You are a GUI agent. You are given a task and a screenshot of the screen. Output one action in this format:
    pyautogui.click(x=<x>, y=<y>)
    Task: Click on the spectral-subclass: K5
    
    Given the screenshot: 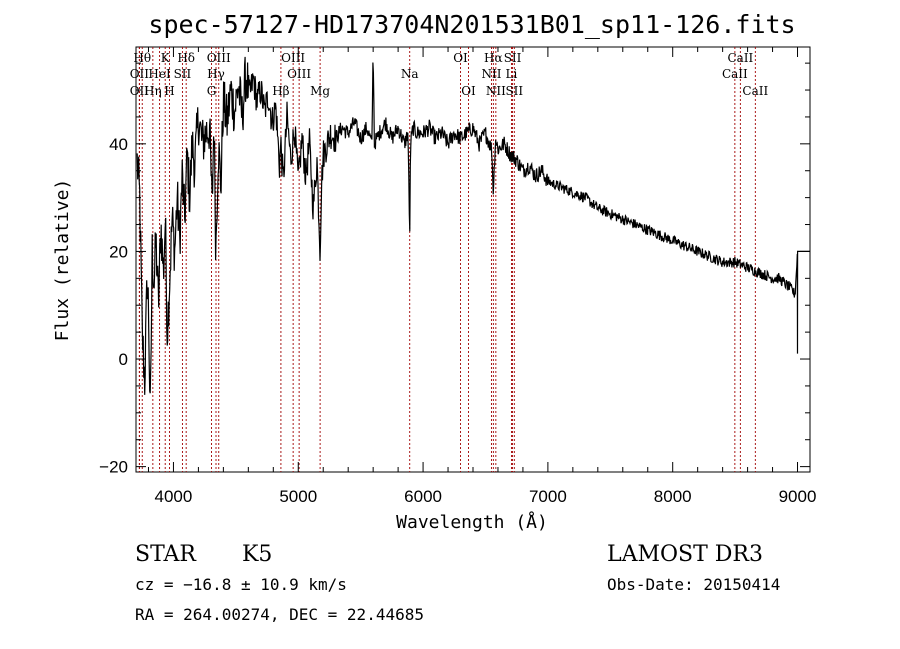 What is the action you would take?
    pyautogui.click(x=257, y=554)
    